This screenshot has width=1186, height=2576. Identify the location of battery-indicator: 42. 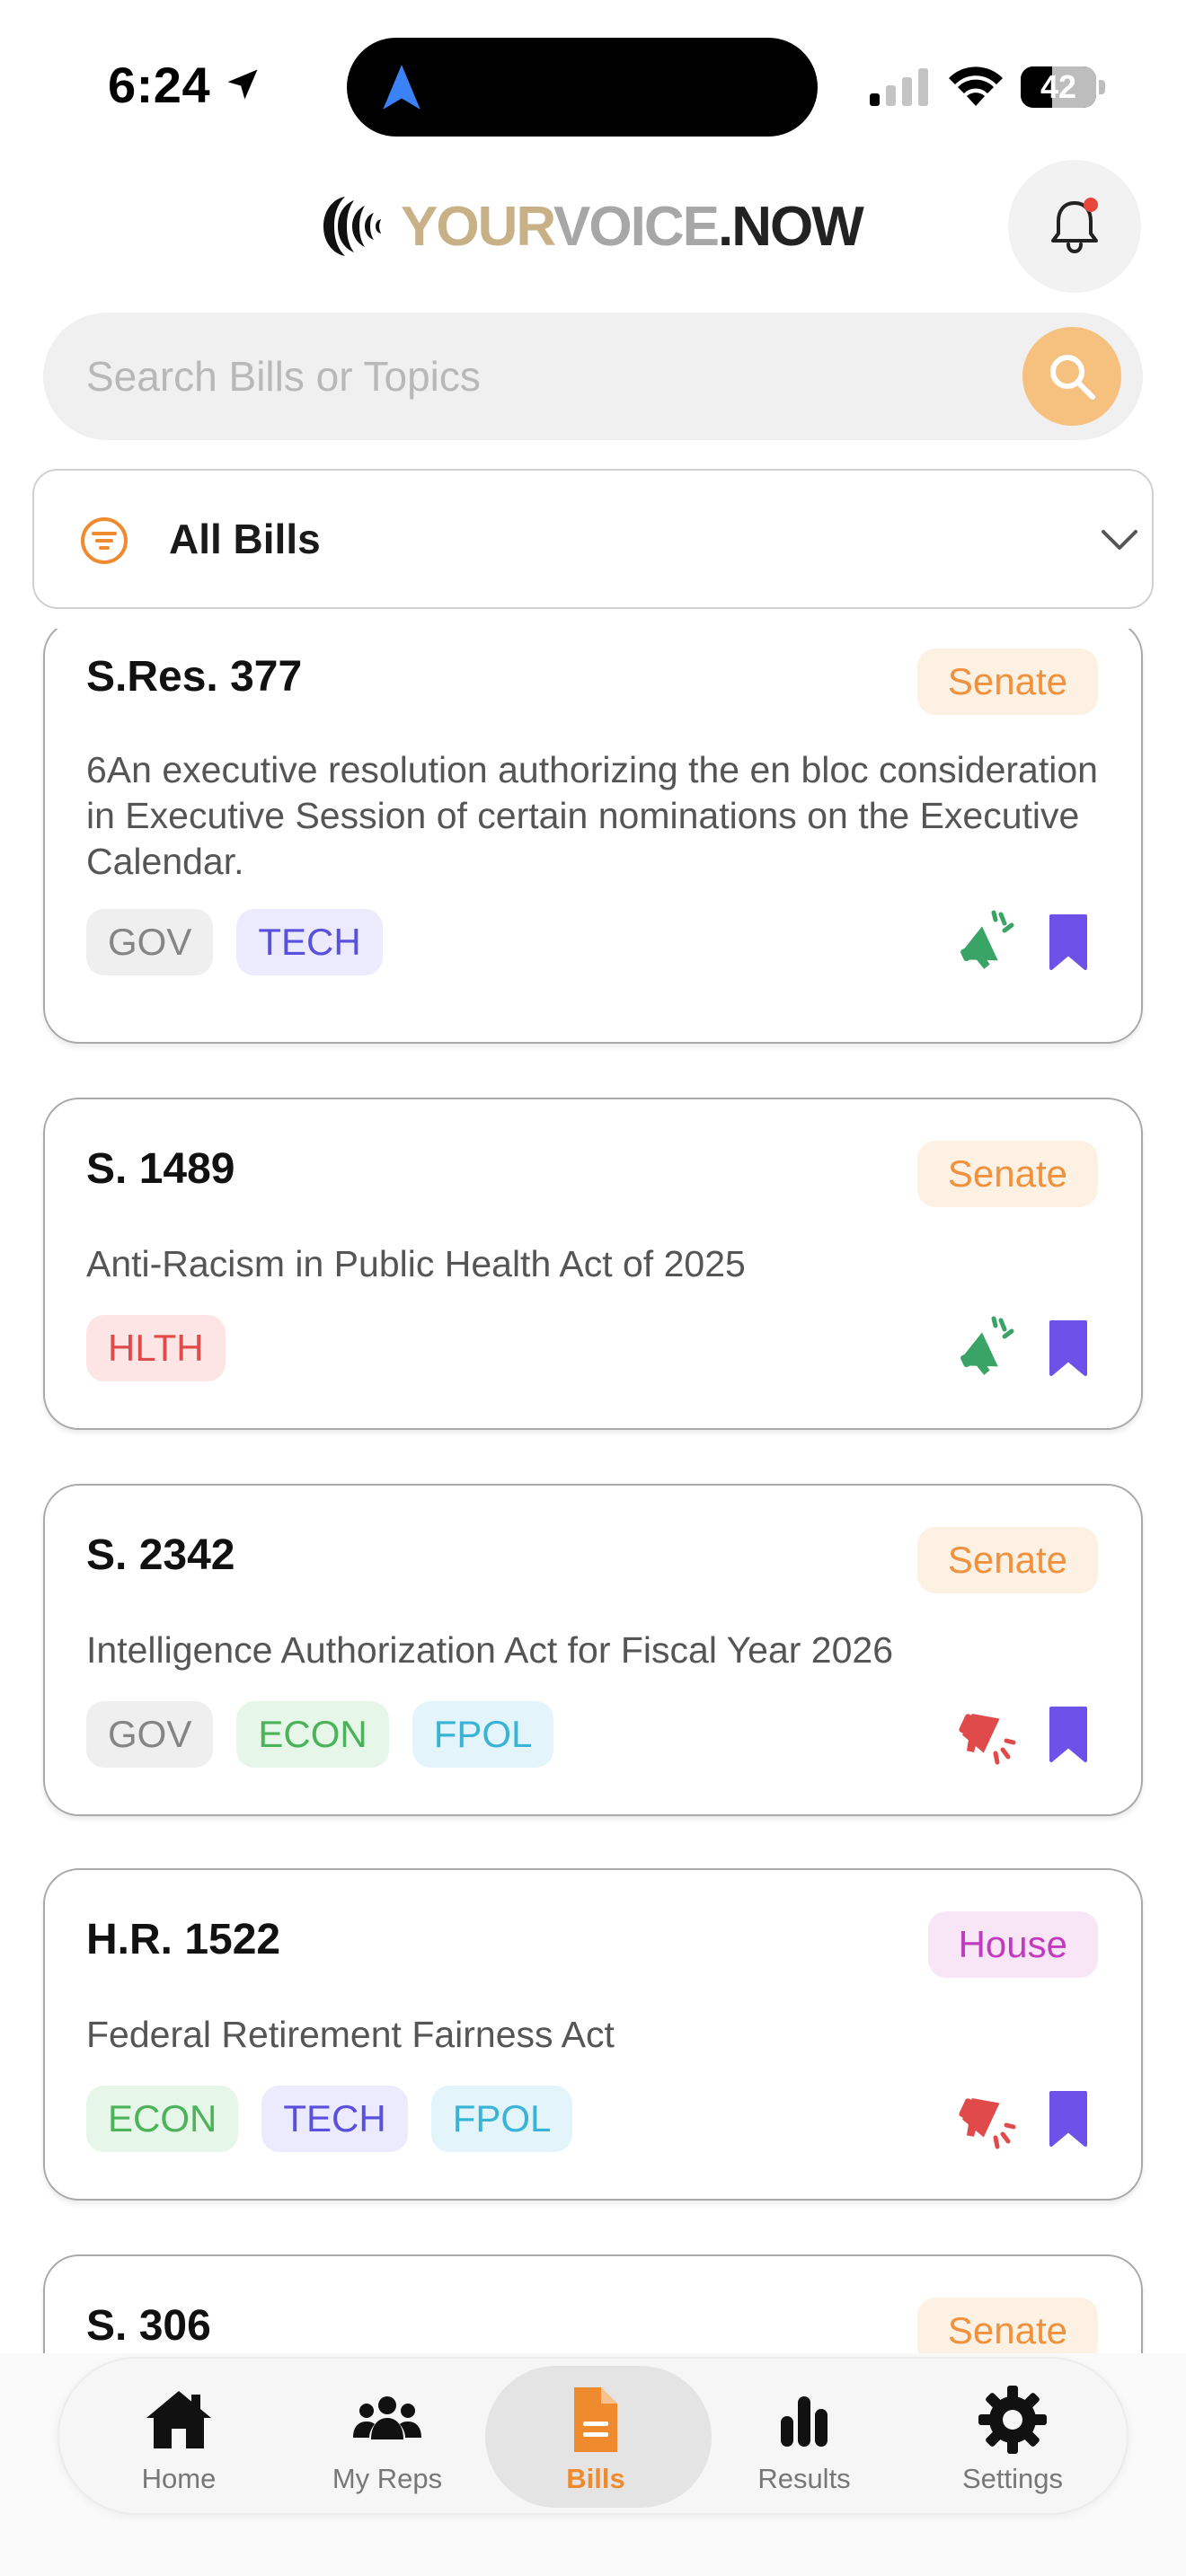
(1063, 87).